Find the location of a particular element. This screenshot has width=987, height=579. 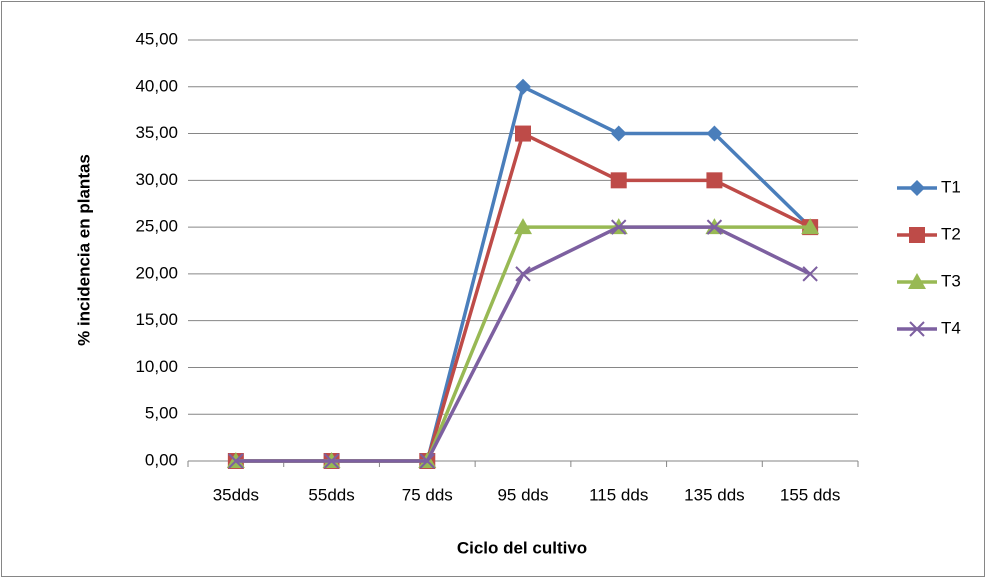

legend-label: T4 is located at coordinates (951, 327).